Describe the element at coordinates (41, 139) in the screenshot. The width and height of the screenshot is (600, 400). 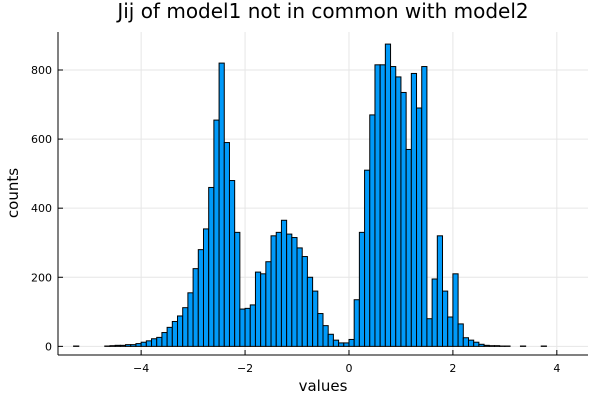
I see `y-tick-label: 600` at that location.